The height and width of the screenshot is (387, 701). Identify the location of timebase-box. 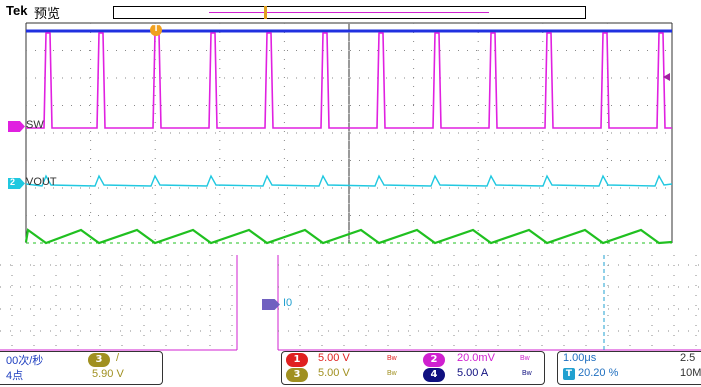
(629, 368).